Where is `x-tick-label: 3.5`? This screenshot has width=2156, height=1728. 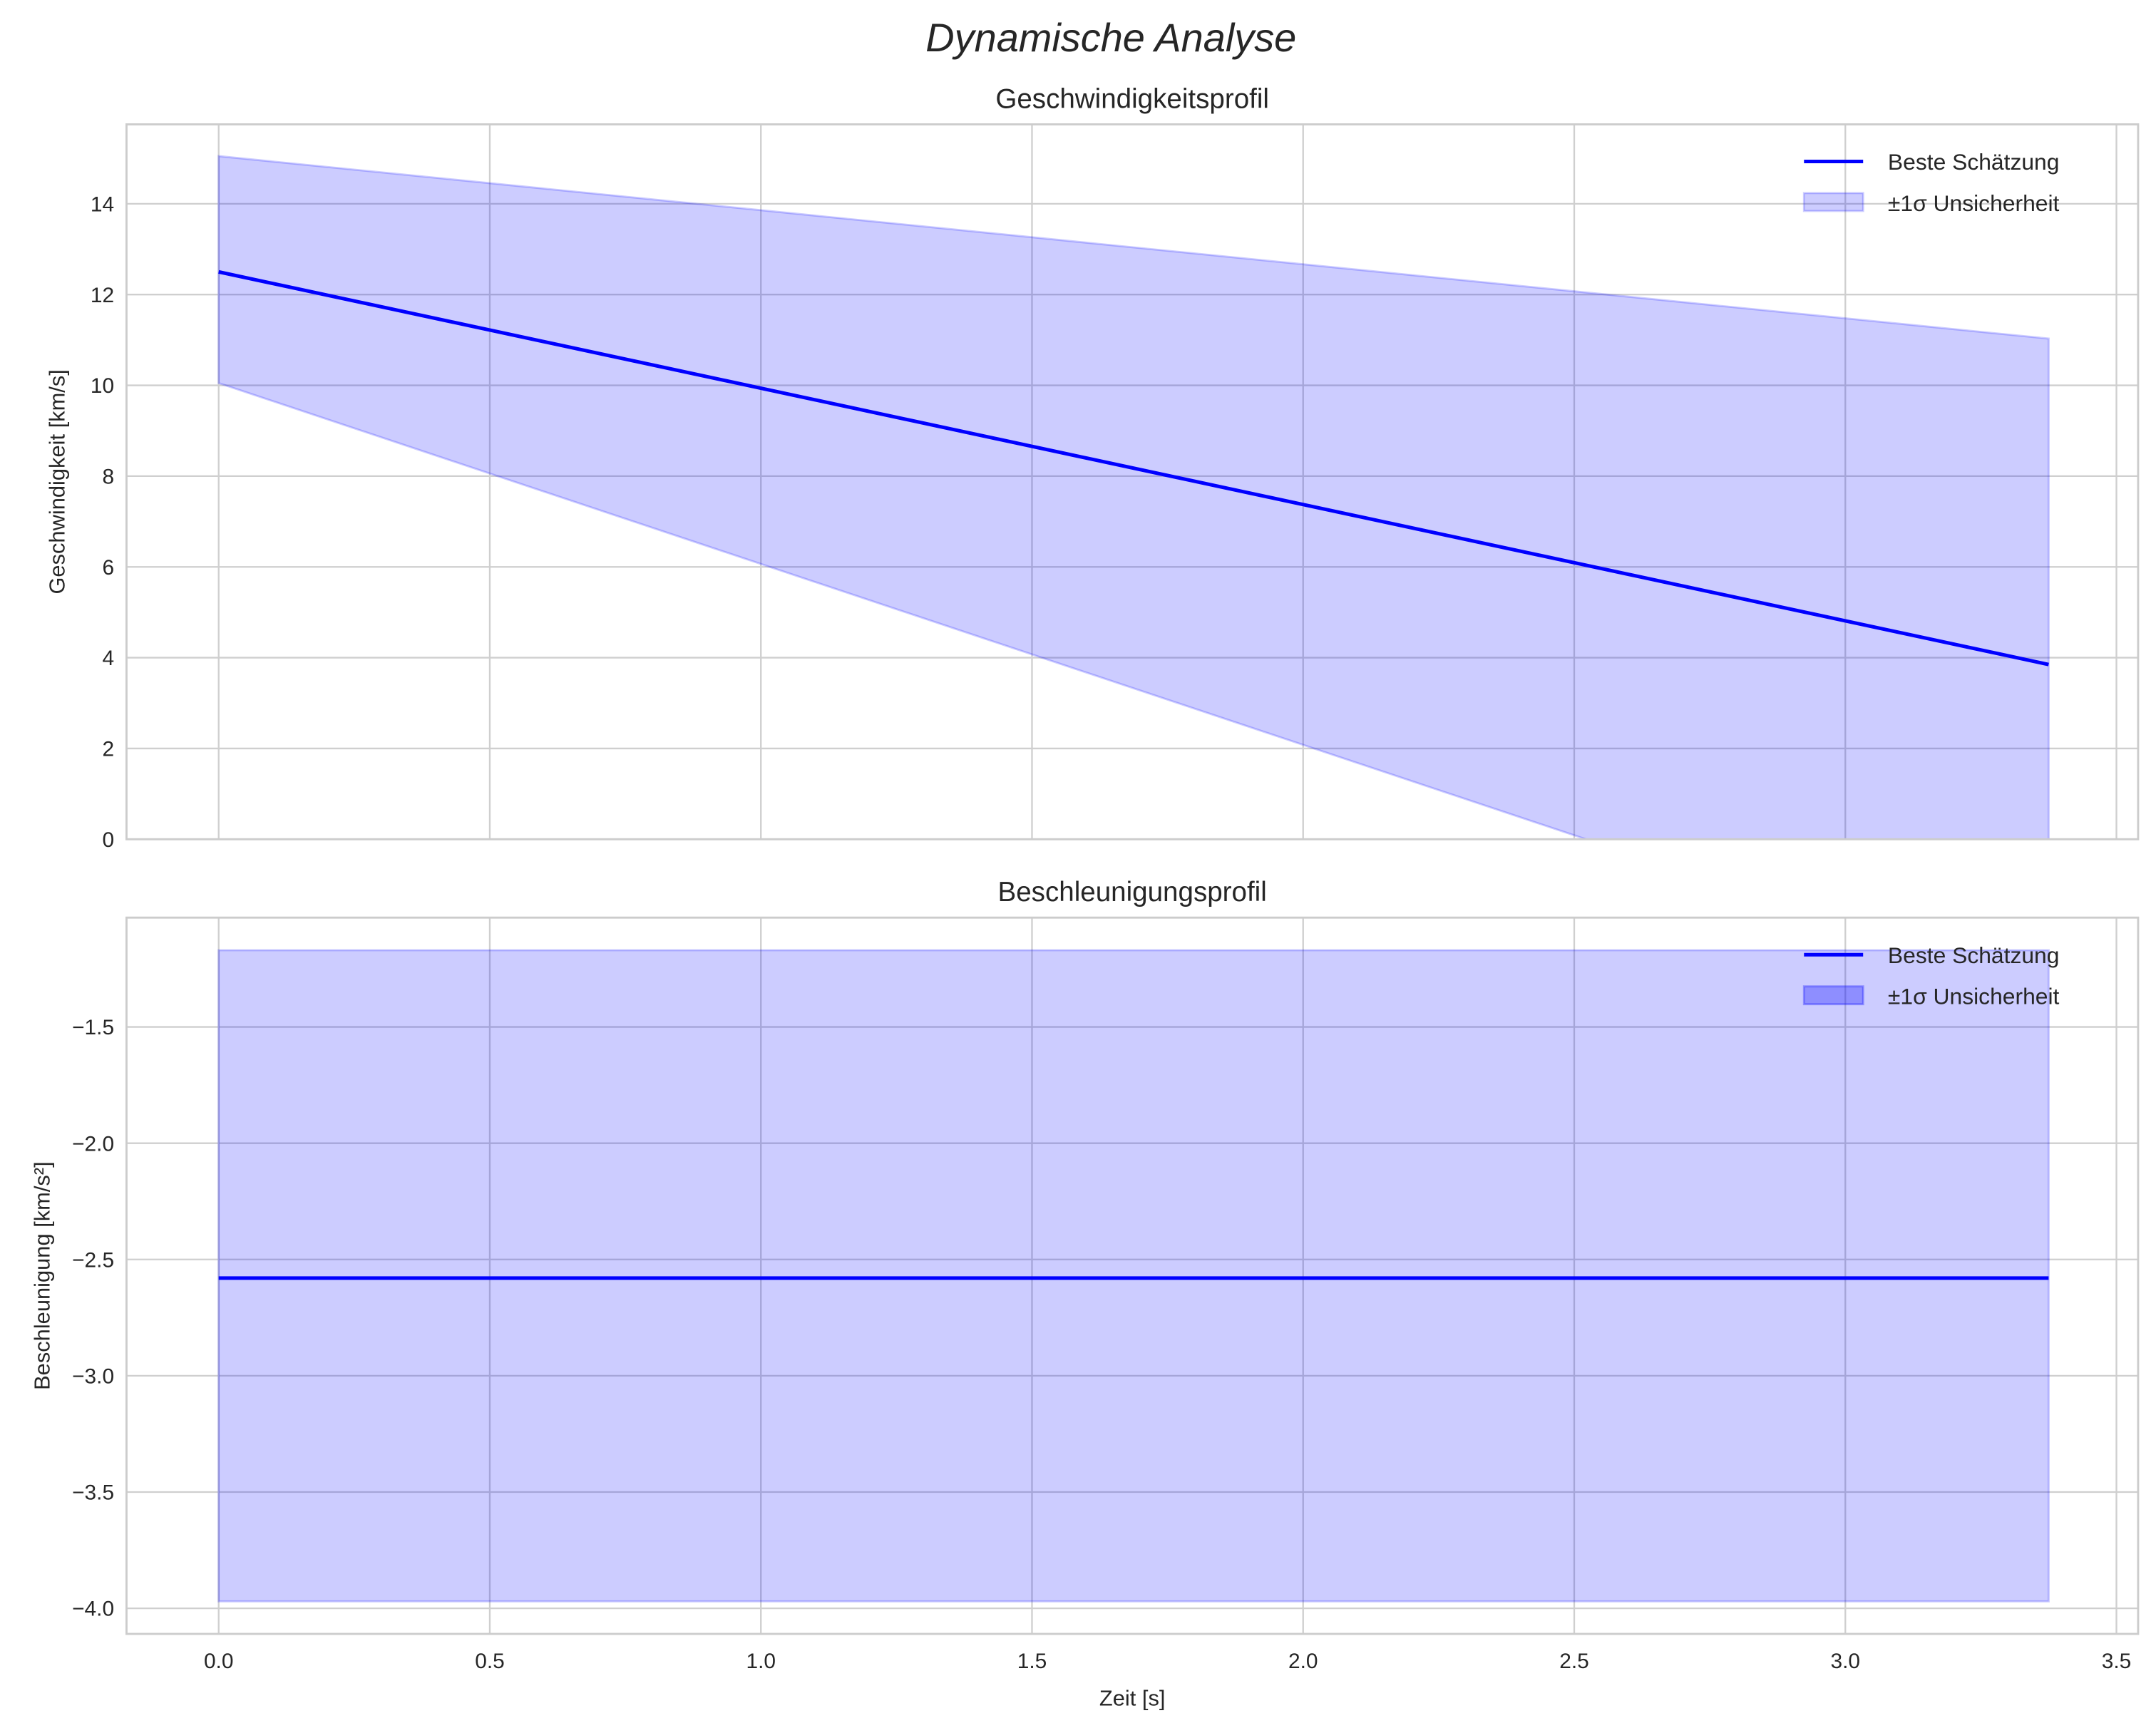
x-tick-label: 3.5 is located at coordinates (2117, 1661).